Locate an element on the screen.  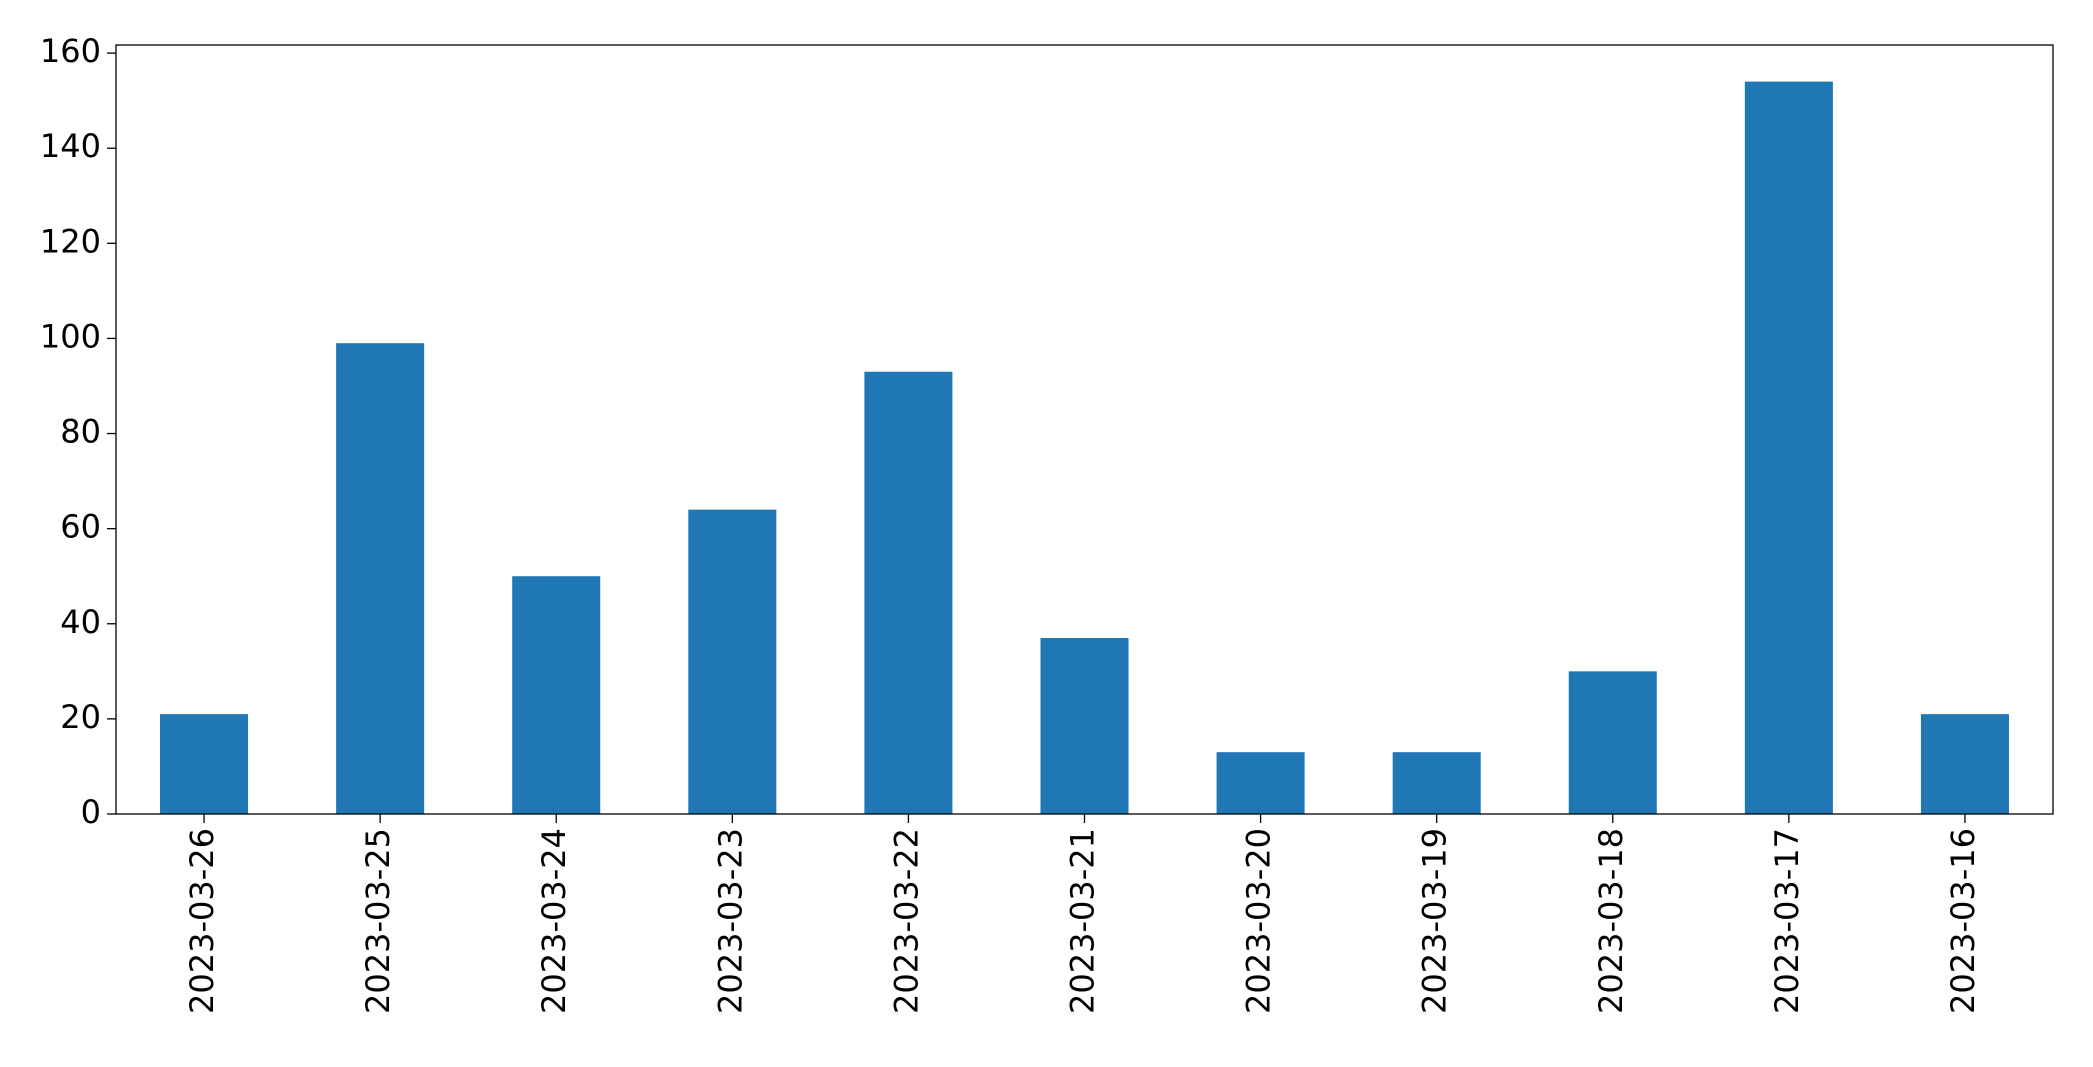
y-tick-label: 140 is located at coordinates (70, 146).